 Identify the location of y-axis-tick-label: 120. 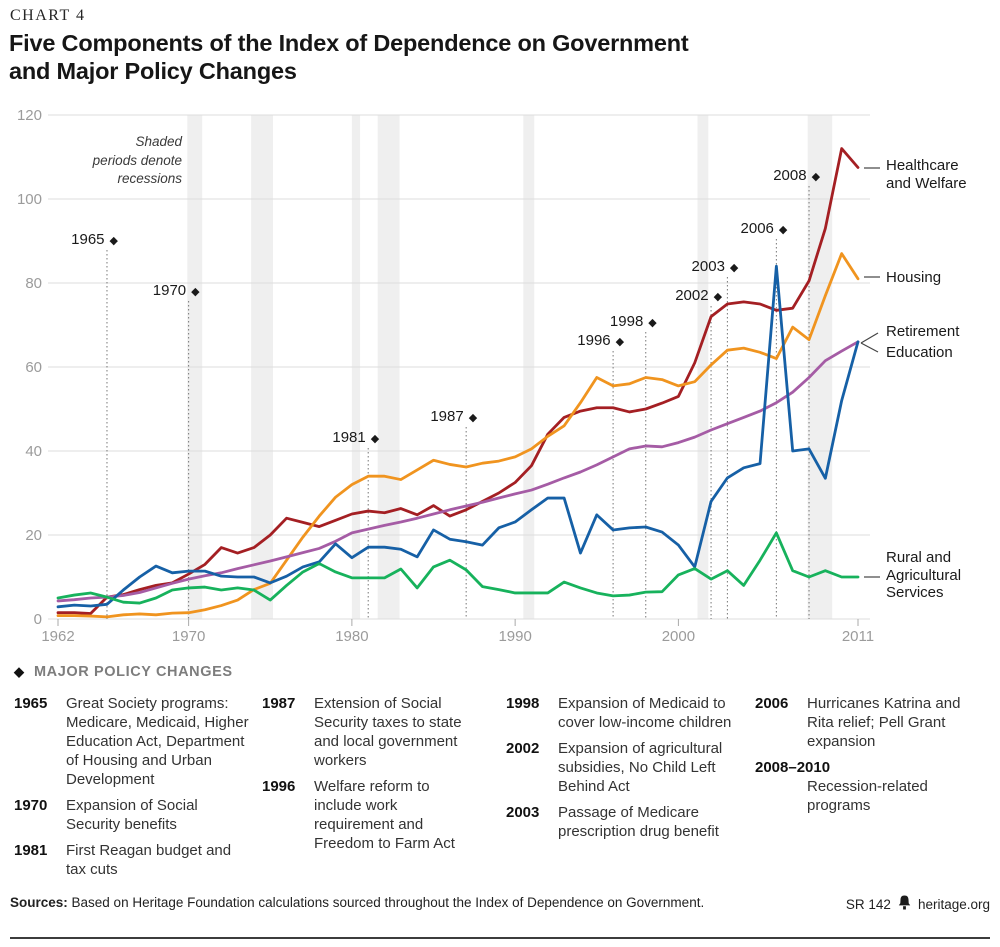
(29, 115).